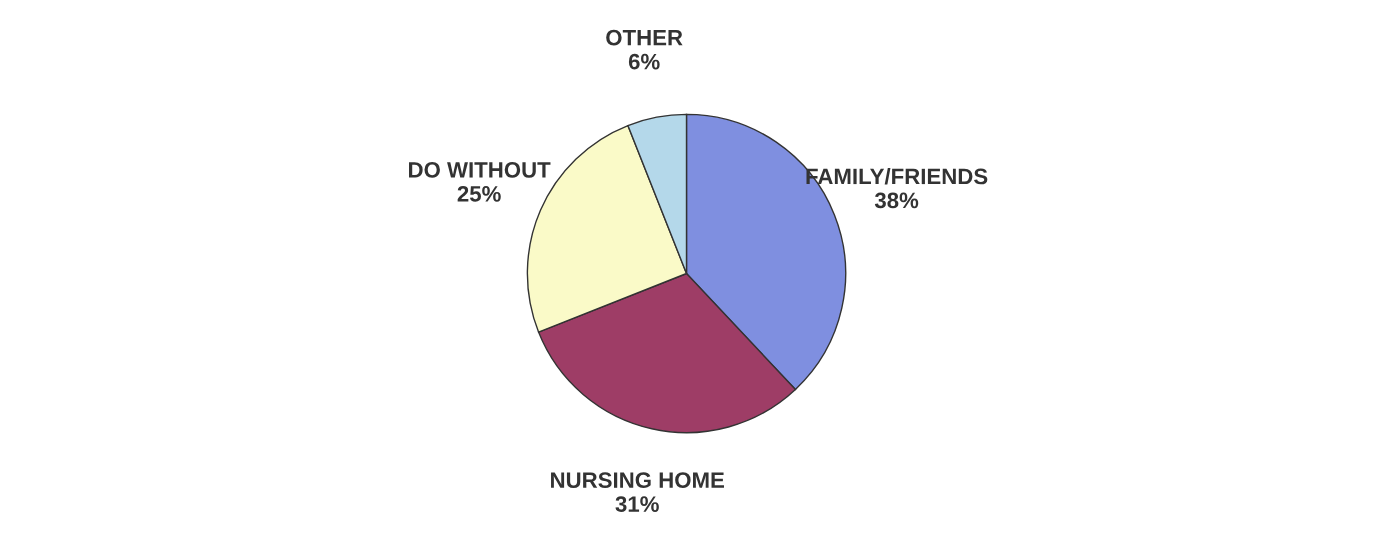 The image size is (1373, 547). What do you see at coordinates (637, 480) in the screenshot?
I see `slice-label: NURSING HOME` at bounding box center [637, 480].